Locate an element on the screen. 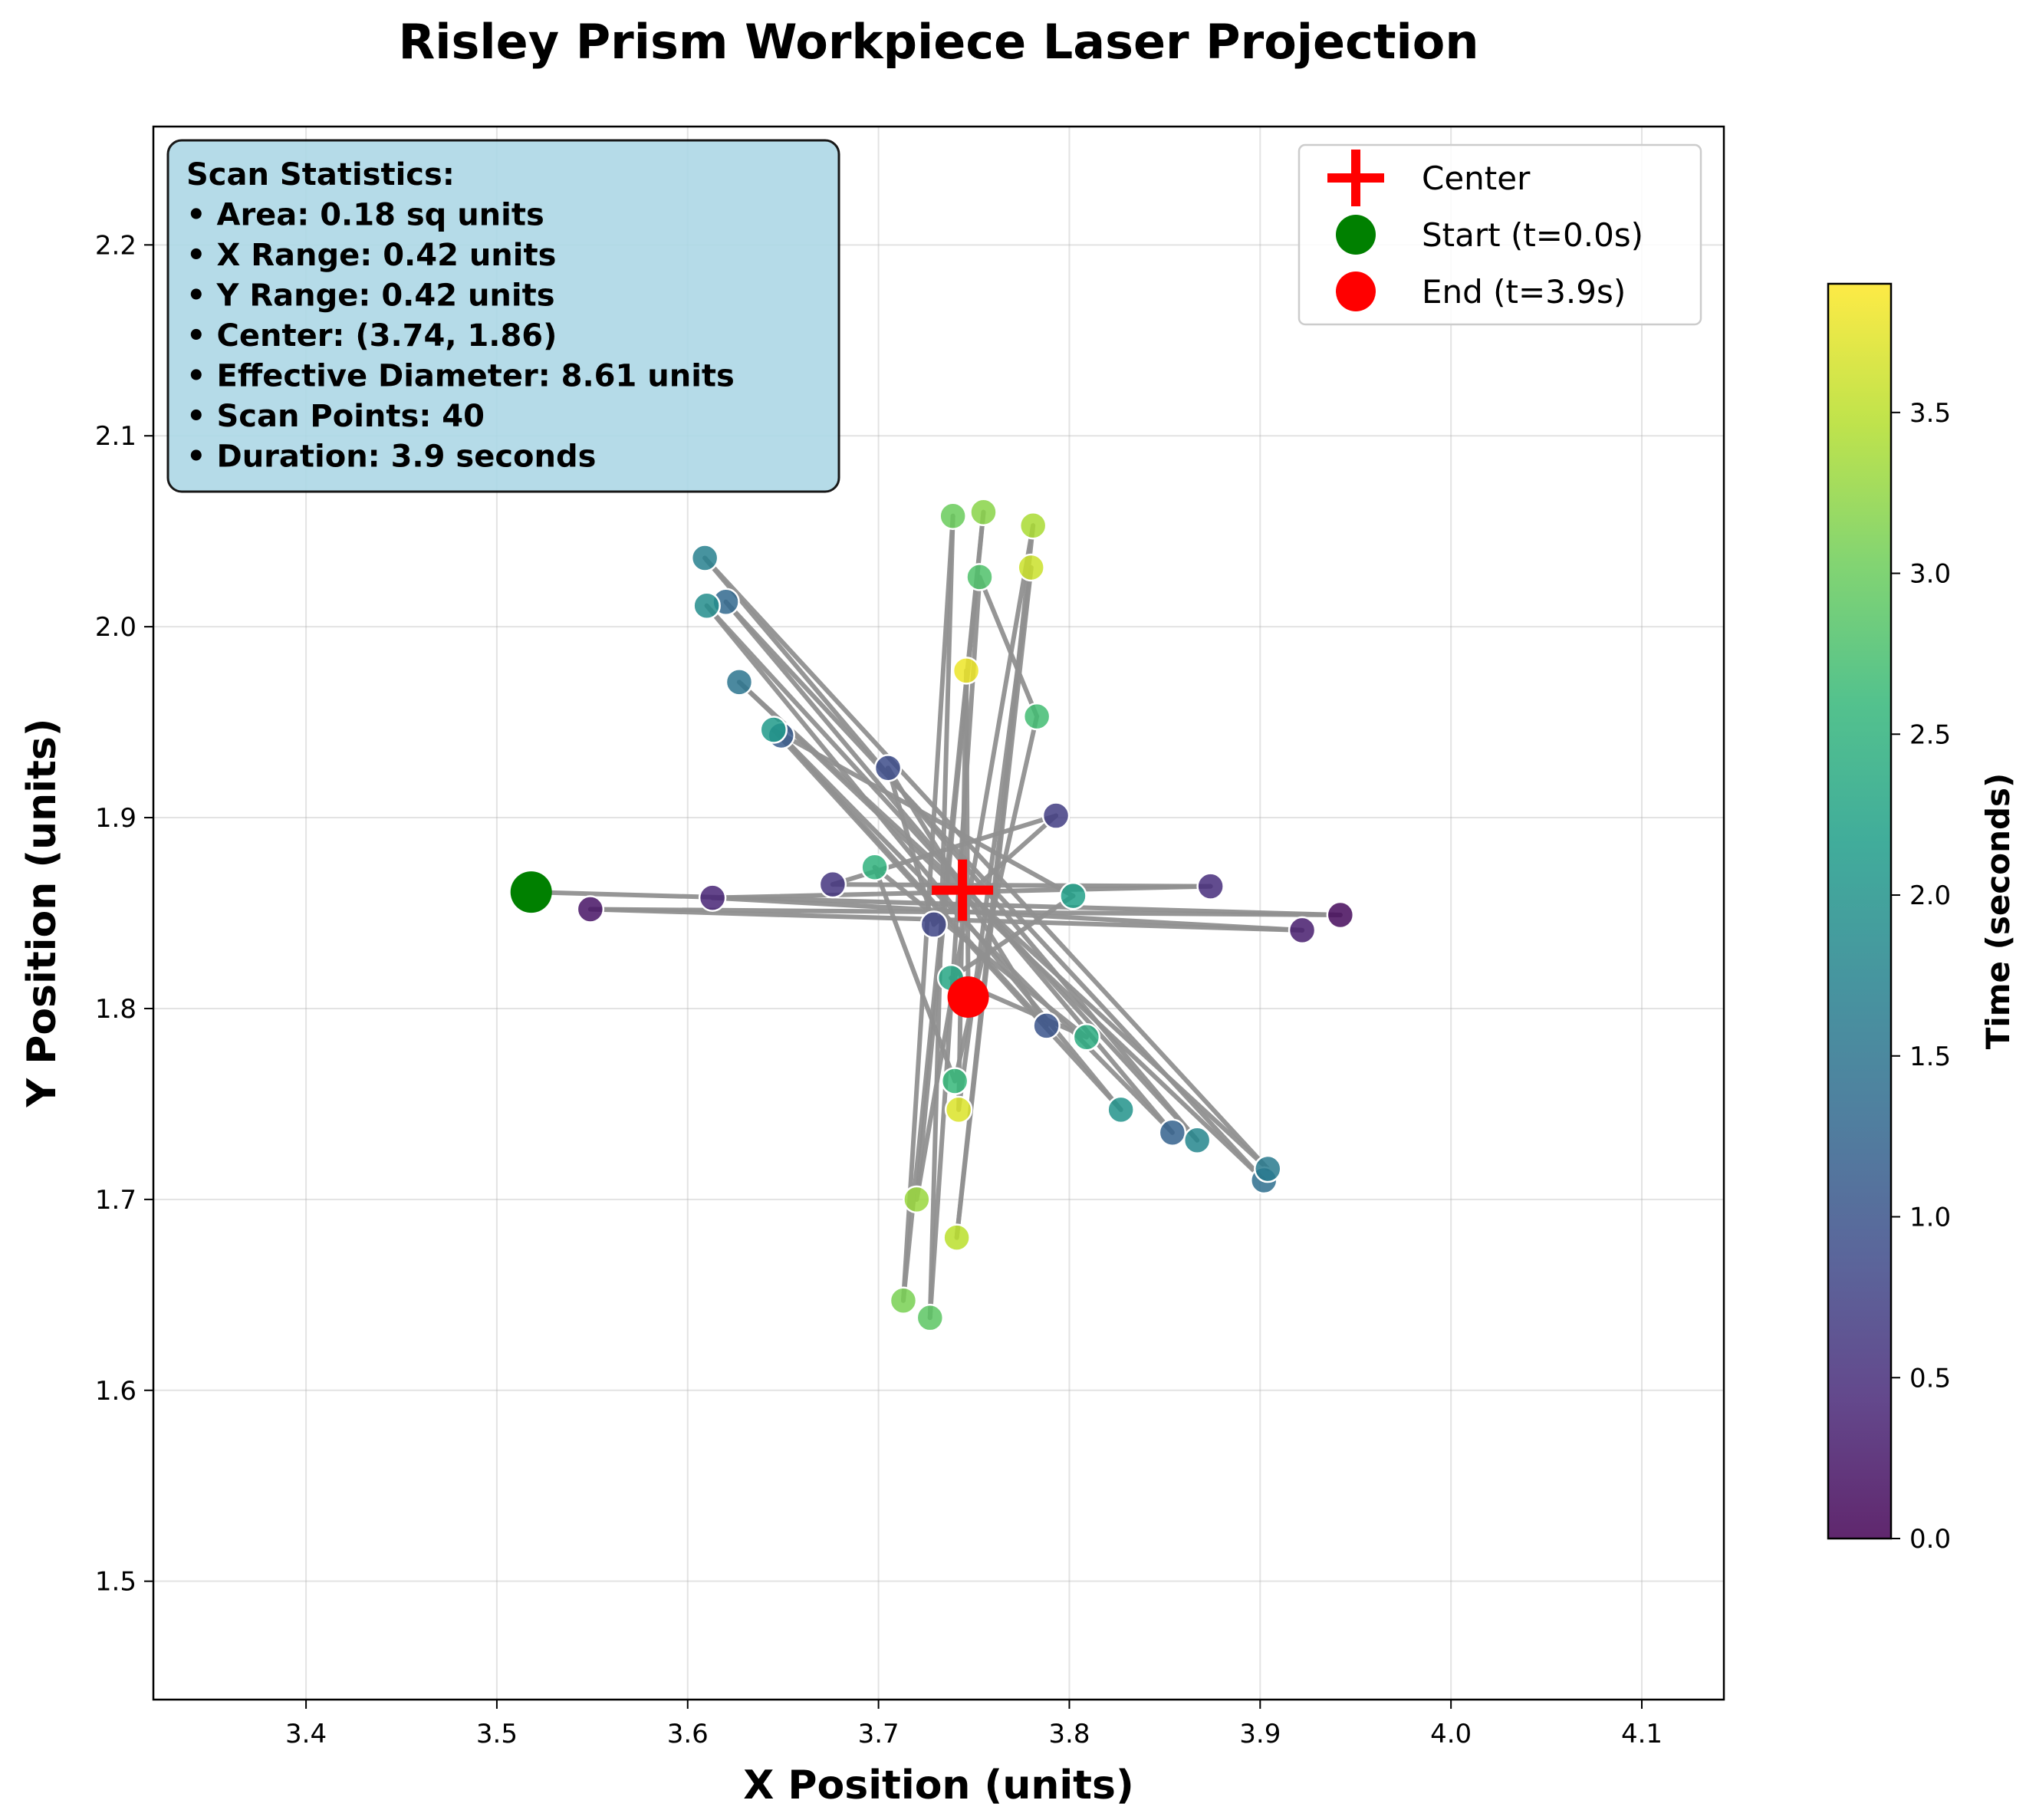  x-tick-label: 3.6 is located at coordinates (688, 1734).